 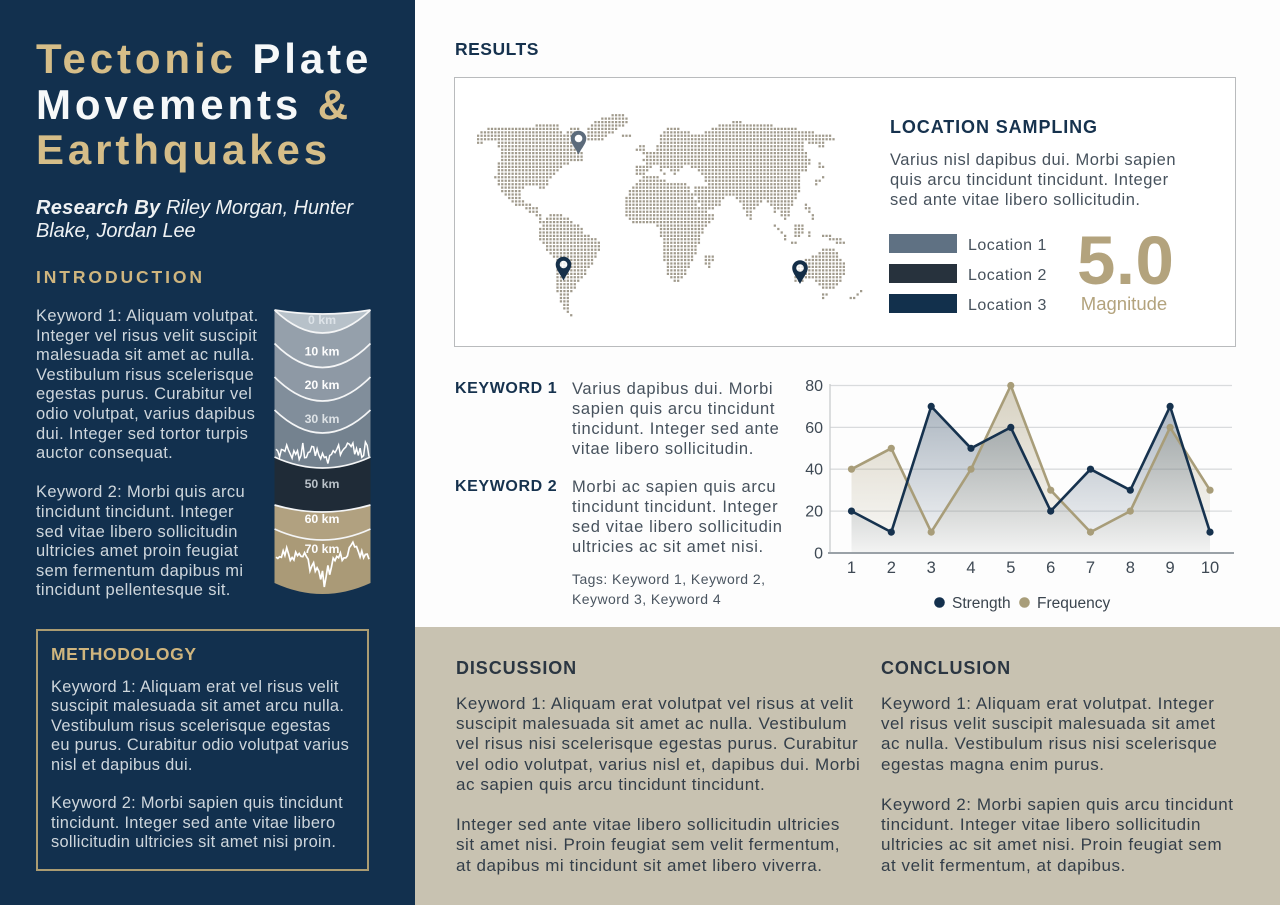 I want to click on svg-text: 60 km, so click(x=322, y=519).